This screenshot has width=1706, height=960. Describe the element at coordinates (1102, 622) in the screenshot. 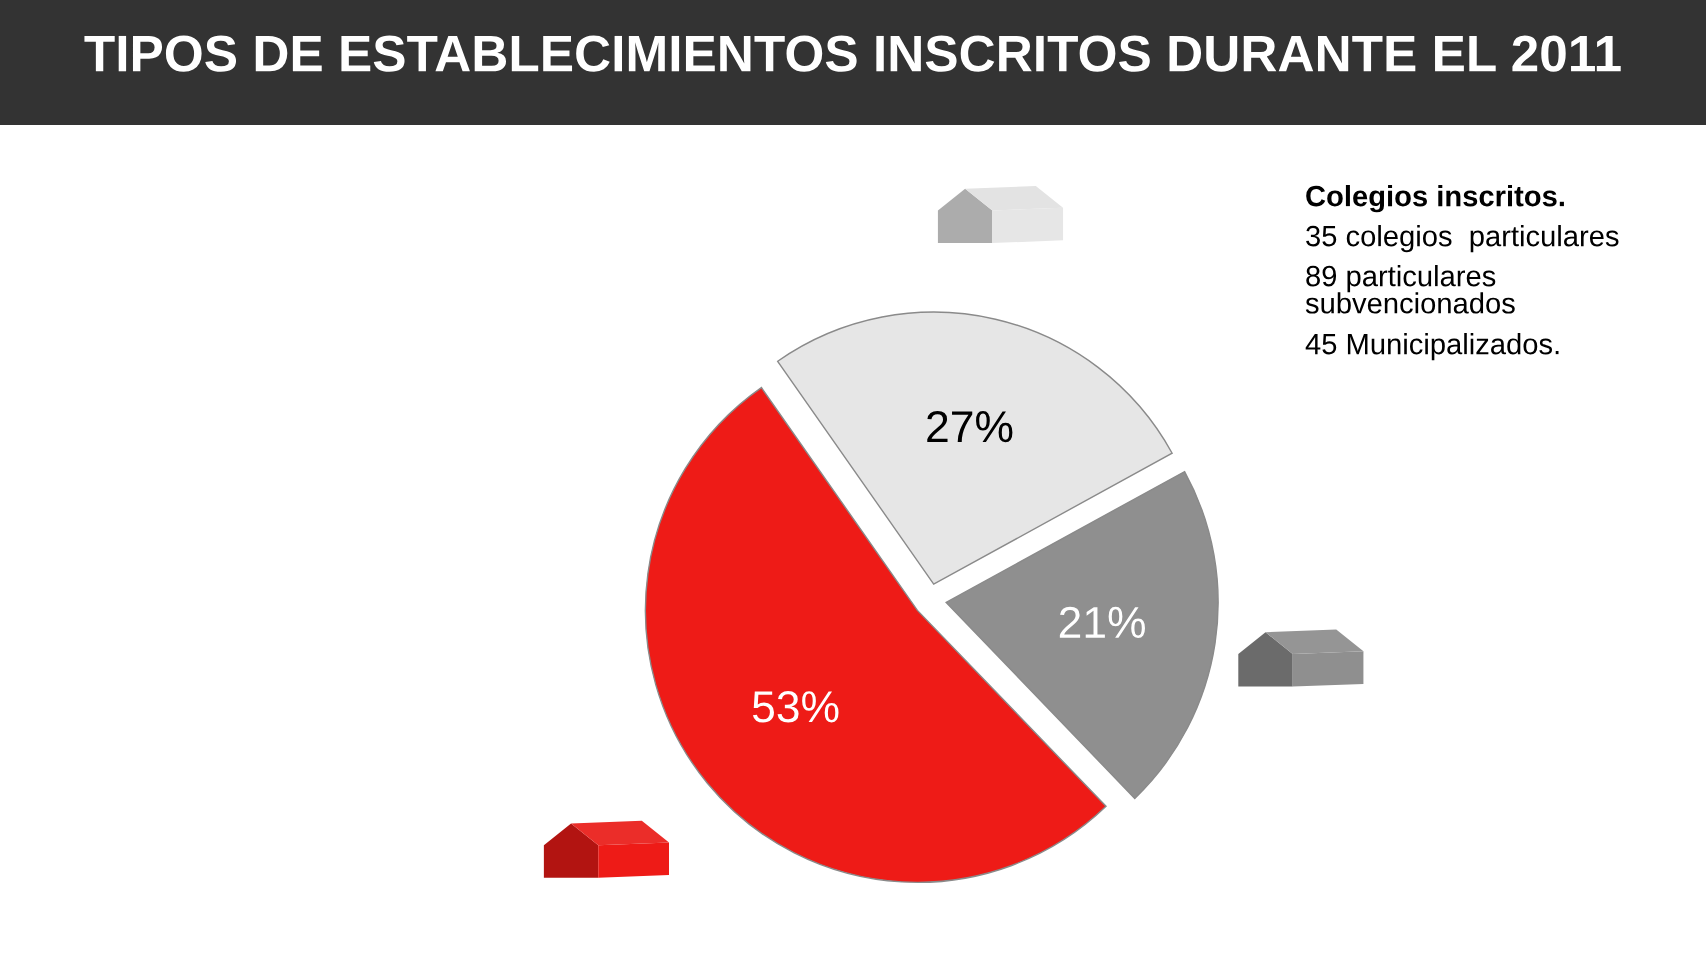

I see `data-label: 21%` at that location.